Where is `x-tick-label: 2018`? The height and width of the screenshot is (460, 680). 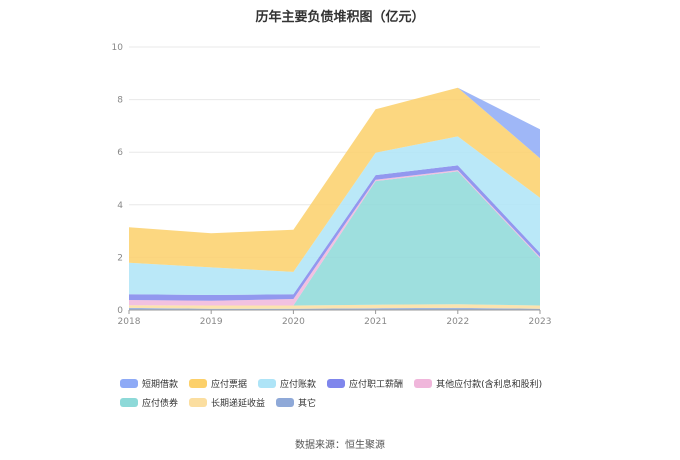 x-tick-label: 2018 is located at coordinates (129, 322).